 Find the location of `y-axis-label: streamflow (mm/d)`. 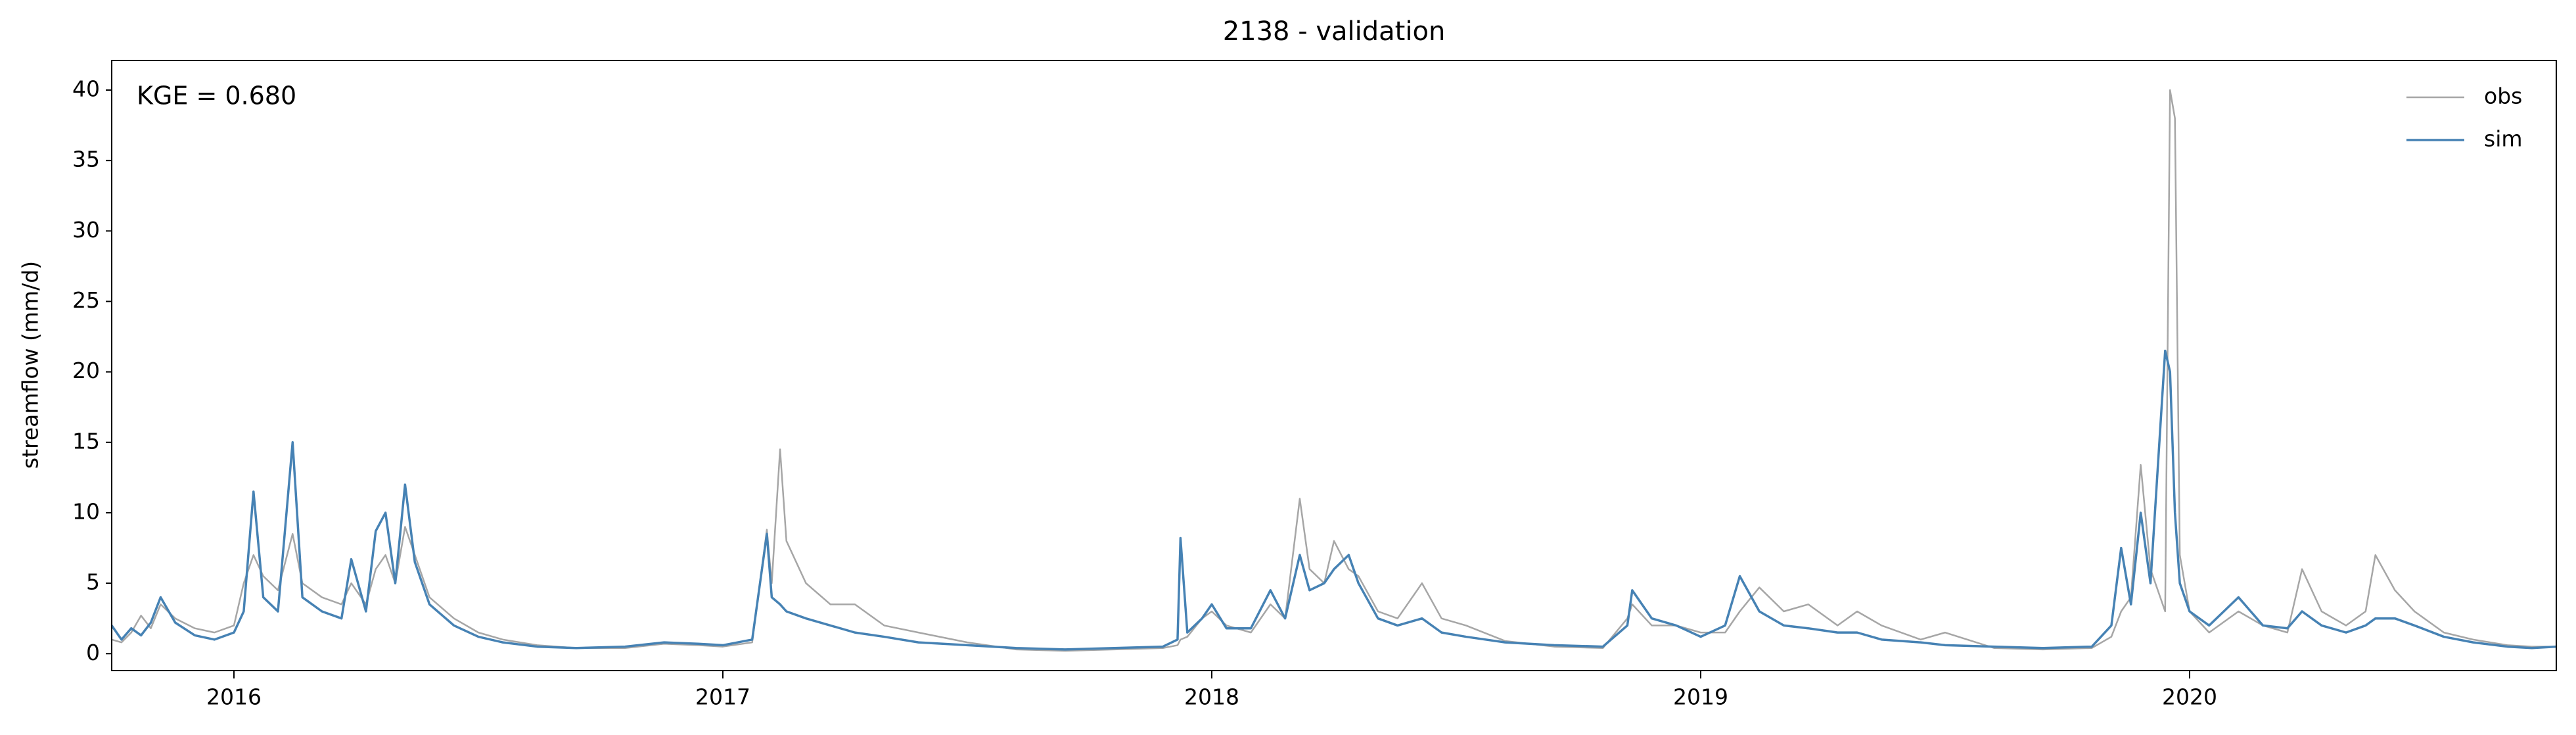

y-axis-label: streamflow (mm/d) is located at coordinates (31, 365).